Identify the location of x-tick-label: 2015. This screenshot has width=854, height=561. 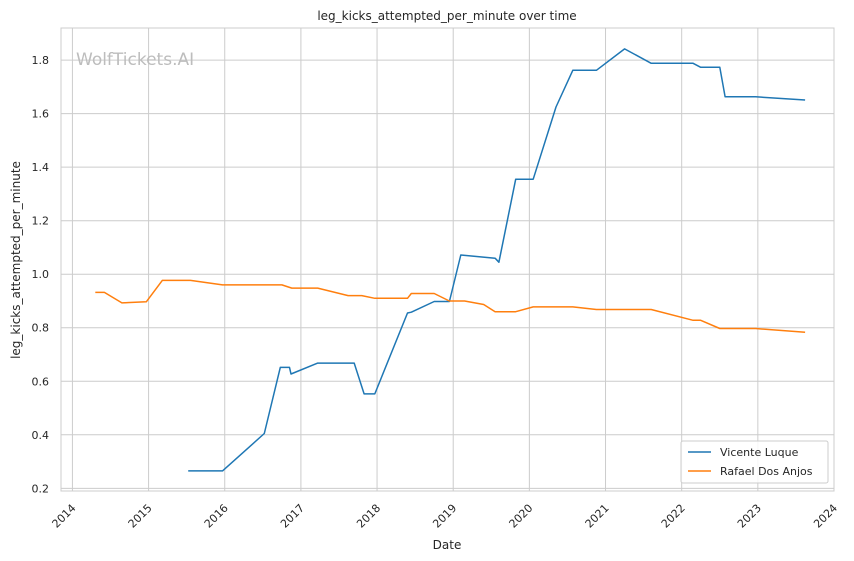
(140, 516).